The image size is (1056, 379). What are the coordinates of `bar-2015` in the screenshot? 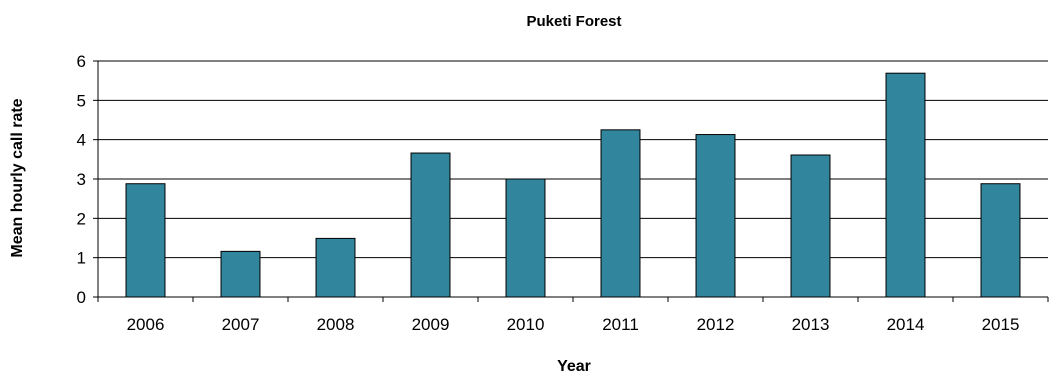 It's located at (1000, 240).